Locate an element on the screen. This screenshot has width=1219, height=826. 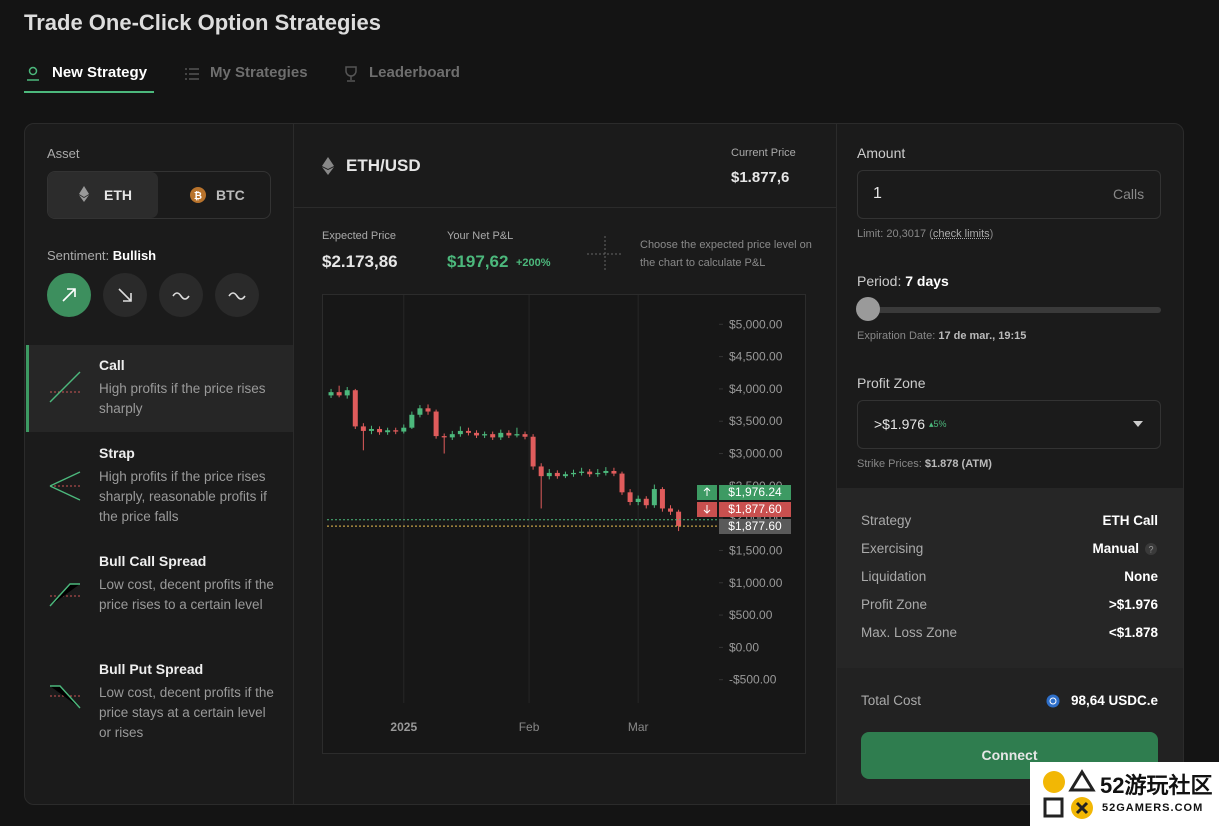
x-tick-label: 2025 is located at coordinates (403, 727).